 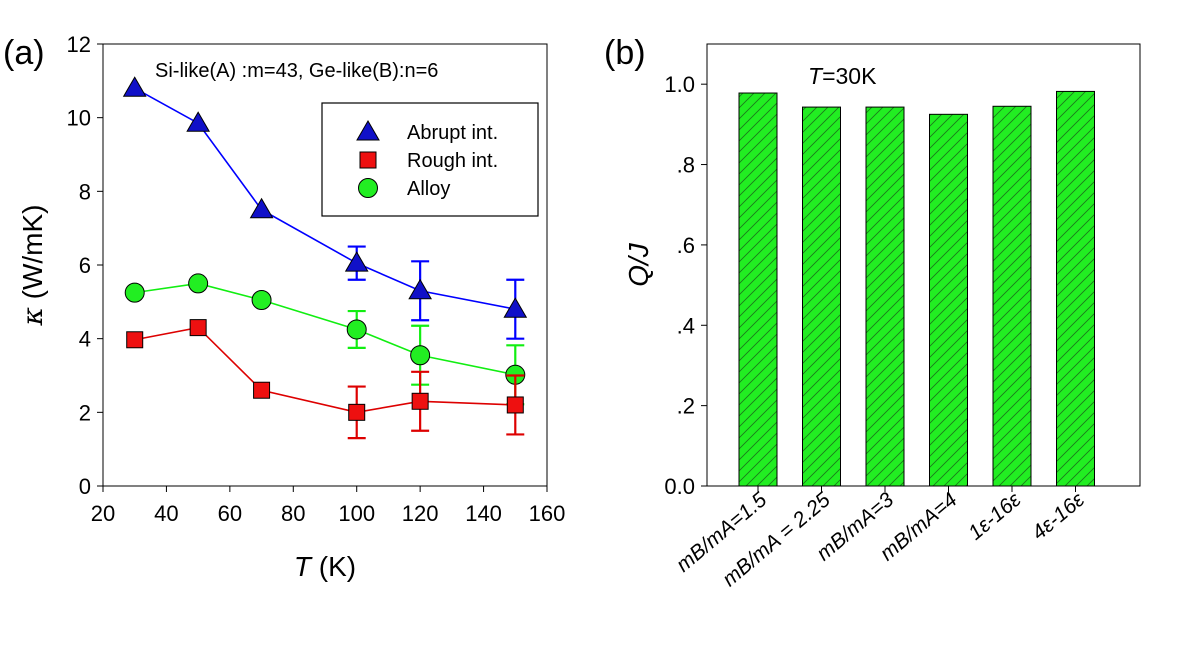 I want to click on y-tick-label: 1.0, so click(x=679, y=84).